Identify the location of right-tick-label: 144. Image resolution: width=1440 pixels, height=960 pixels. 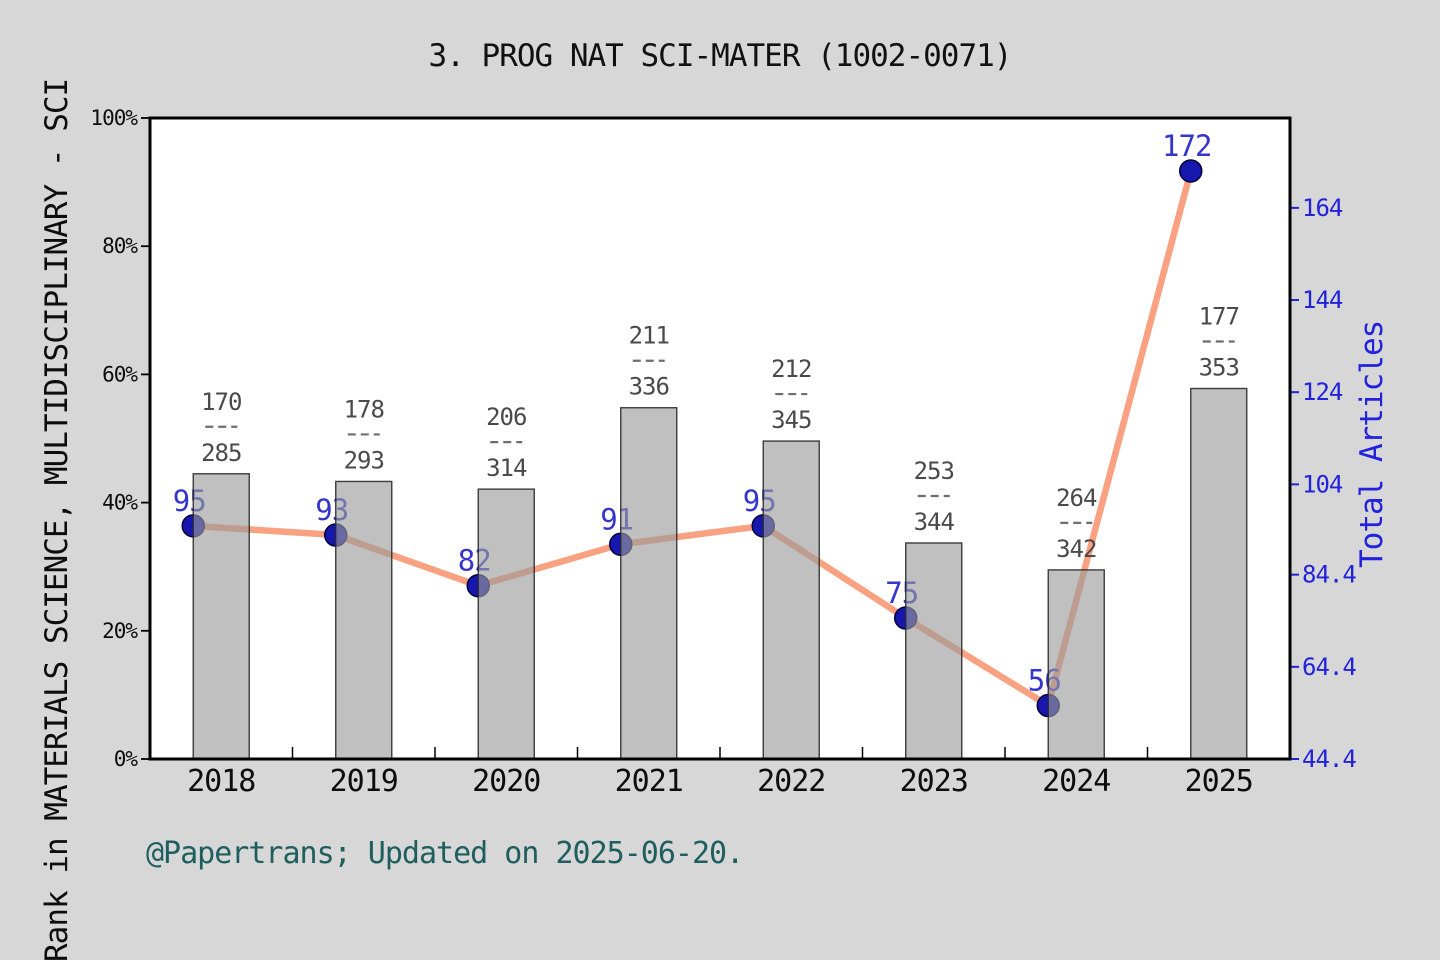
(1322, 300).